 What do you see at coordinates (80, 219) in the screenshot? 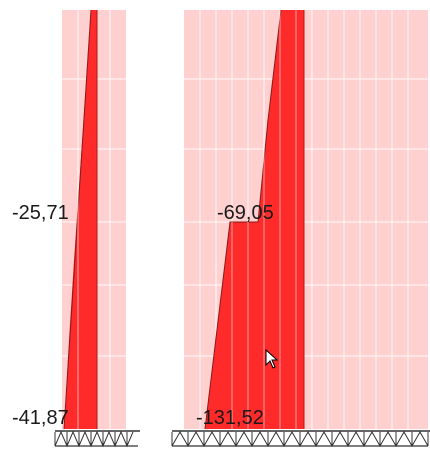
I see `left-wall-force-diagram` at bounding box center [80, 219].